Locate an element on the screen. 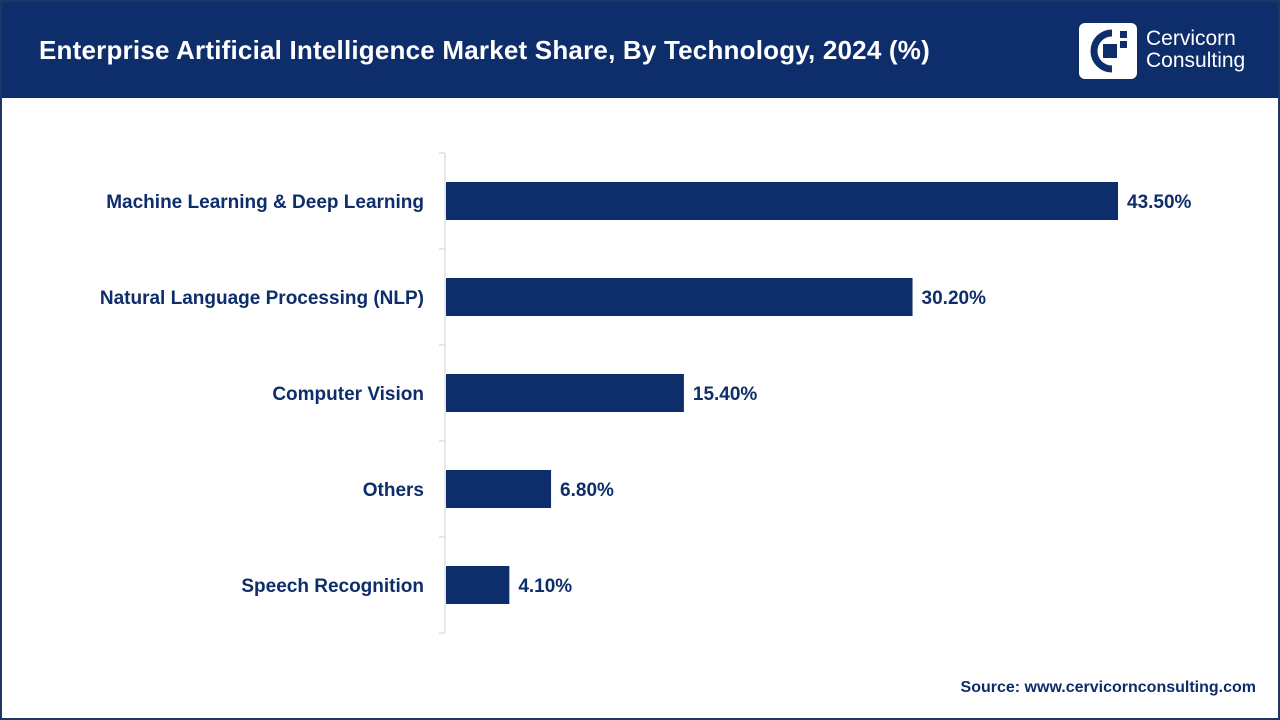 The width and height of the screenshot is (1280, 720). category-label-2: Computer Vision is located at coordinates (348, 394).